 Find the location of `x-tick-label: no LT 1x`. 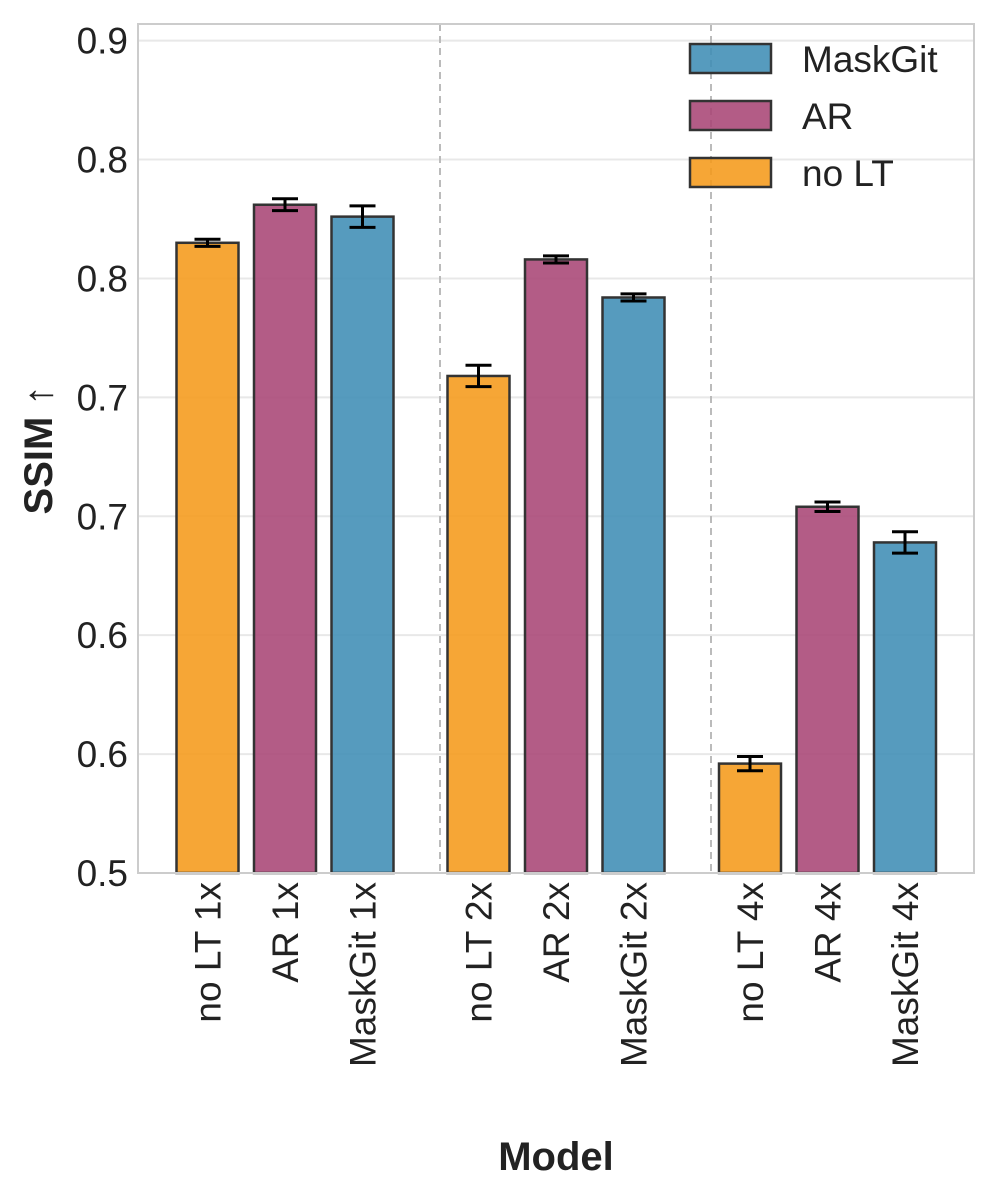

x-tick-label: no LT 1x is located at coordinates (208, 952).